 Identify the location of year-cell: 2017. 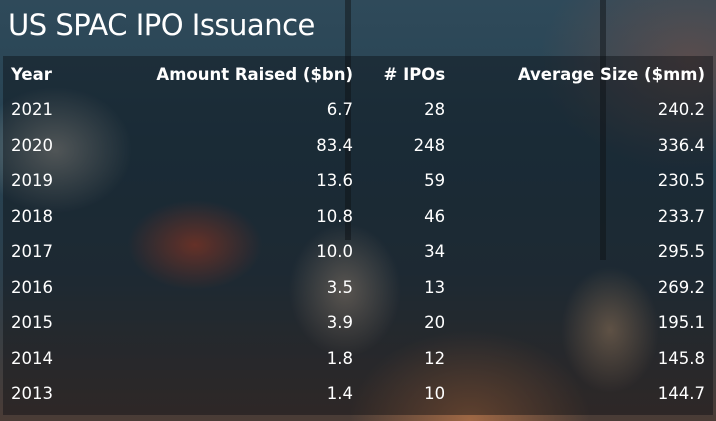
(32, 252).